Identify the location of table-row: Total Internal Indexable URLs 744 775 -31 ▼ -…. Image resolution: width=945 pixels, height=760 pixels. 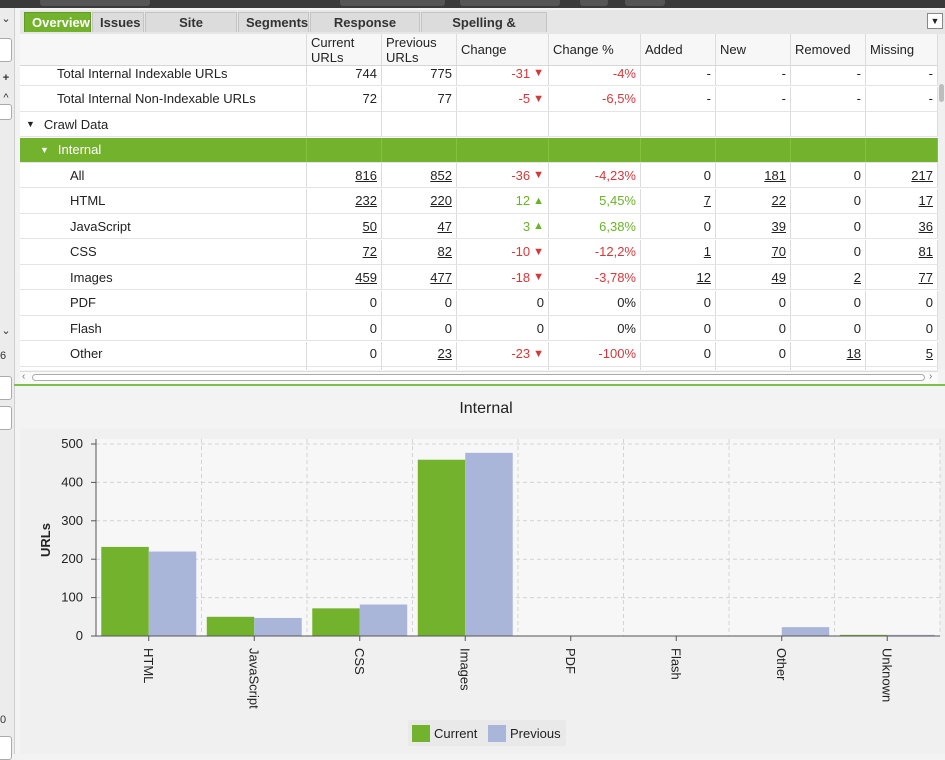
(479, 73).